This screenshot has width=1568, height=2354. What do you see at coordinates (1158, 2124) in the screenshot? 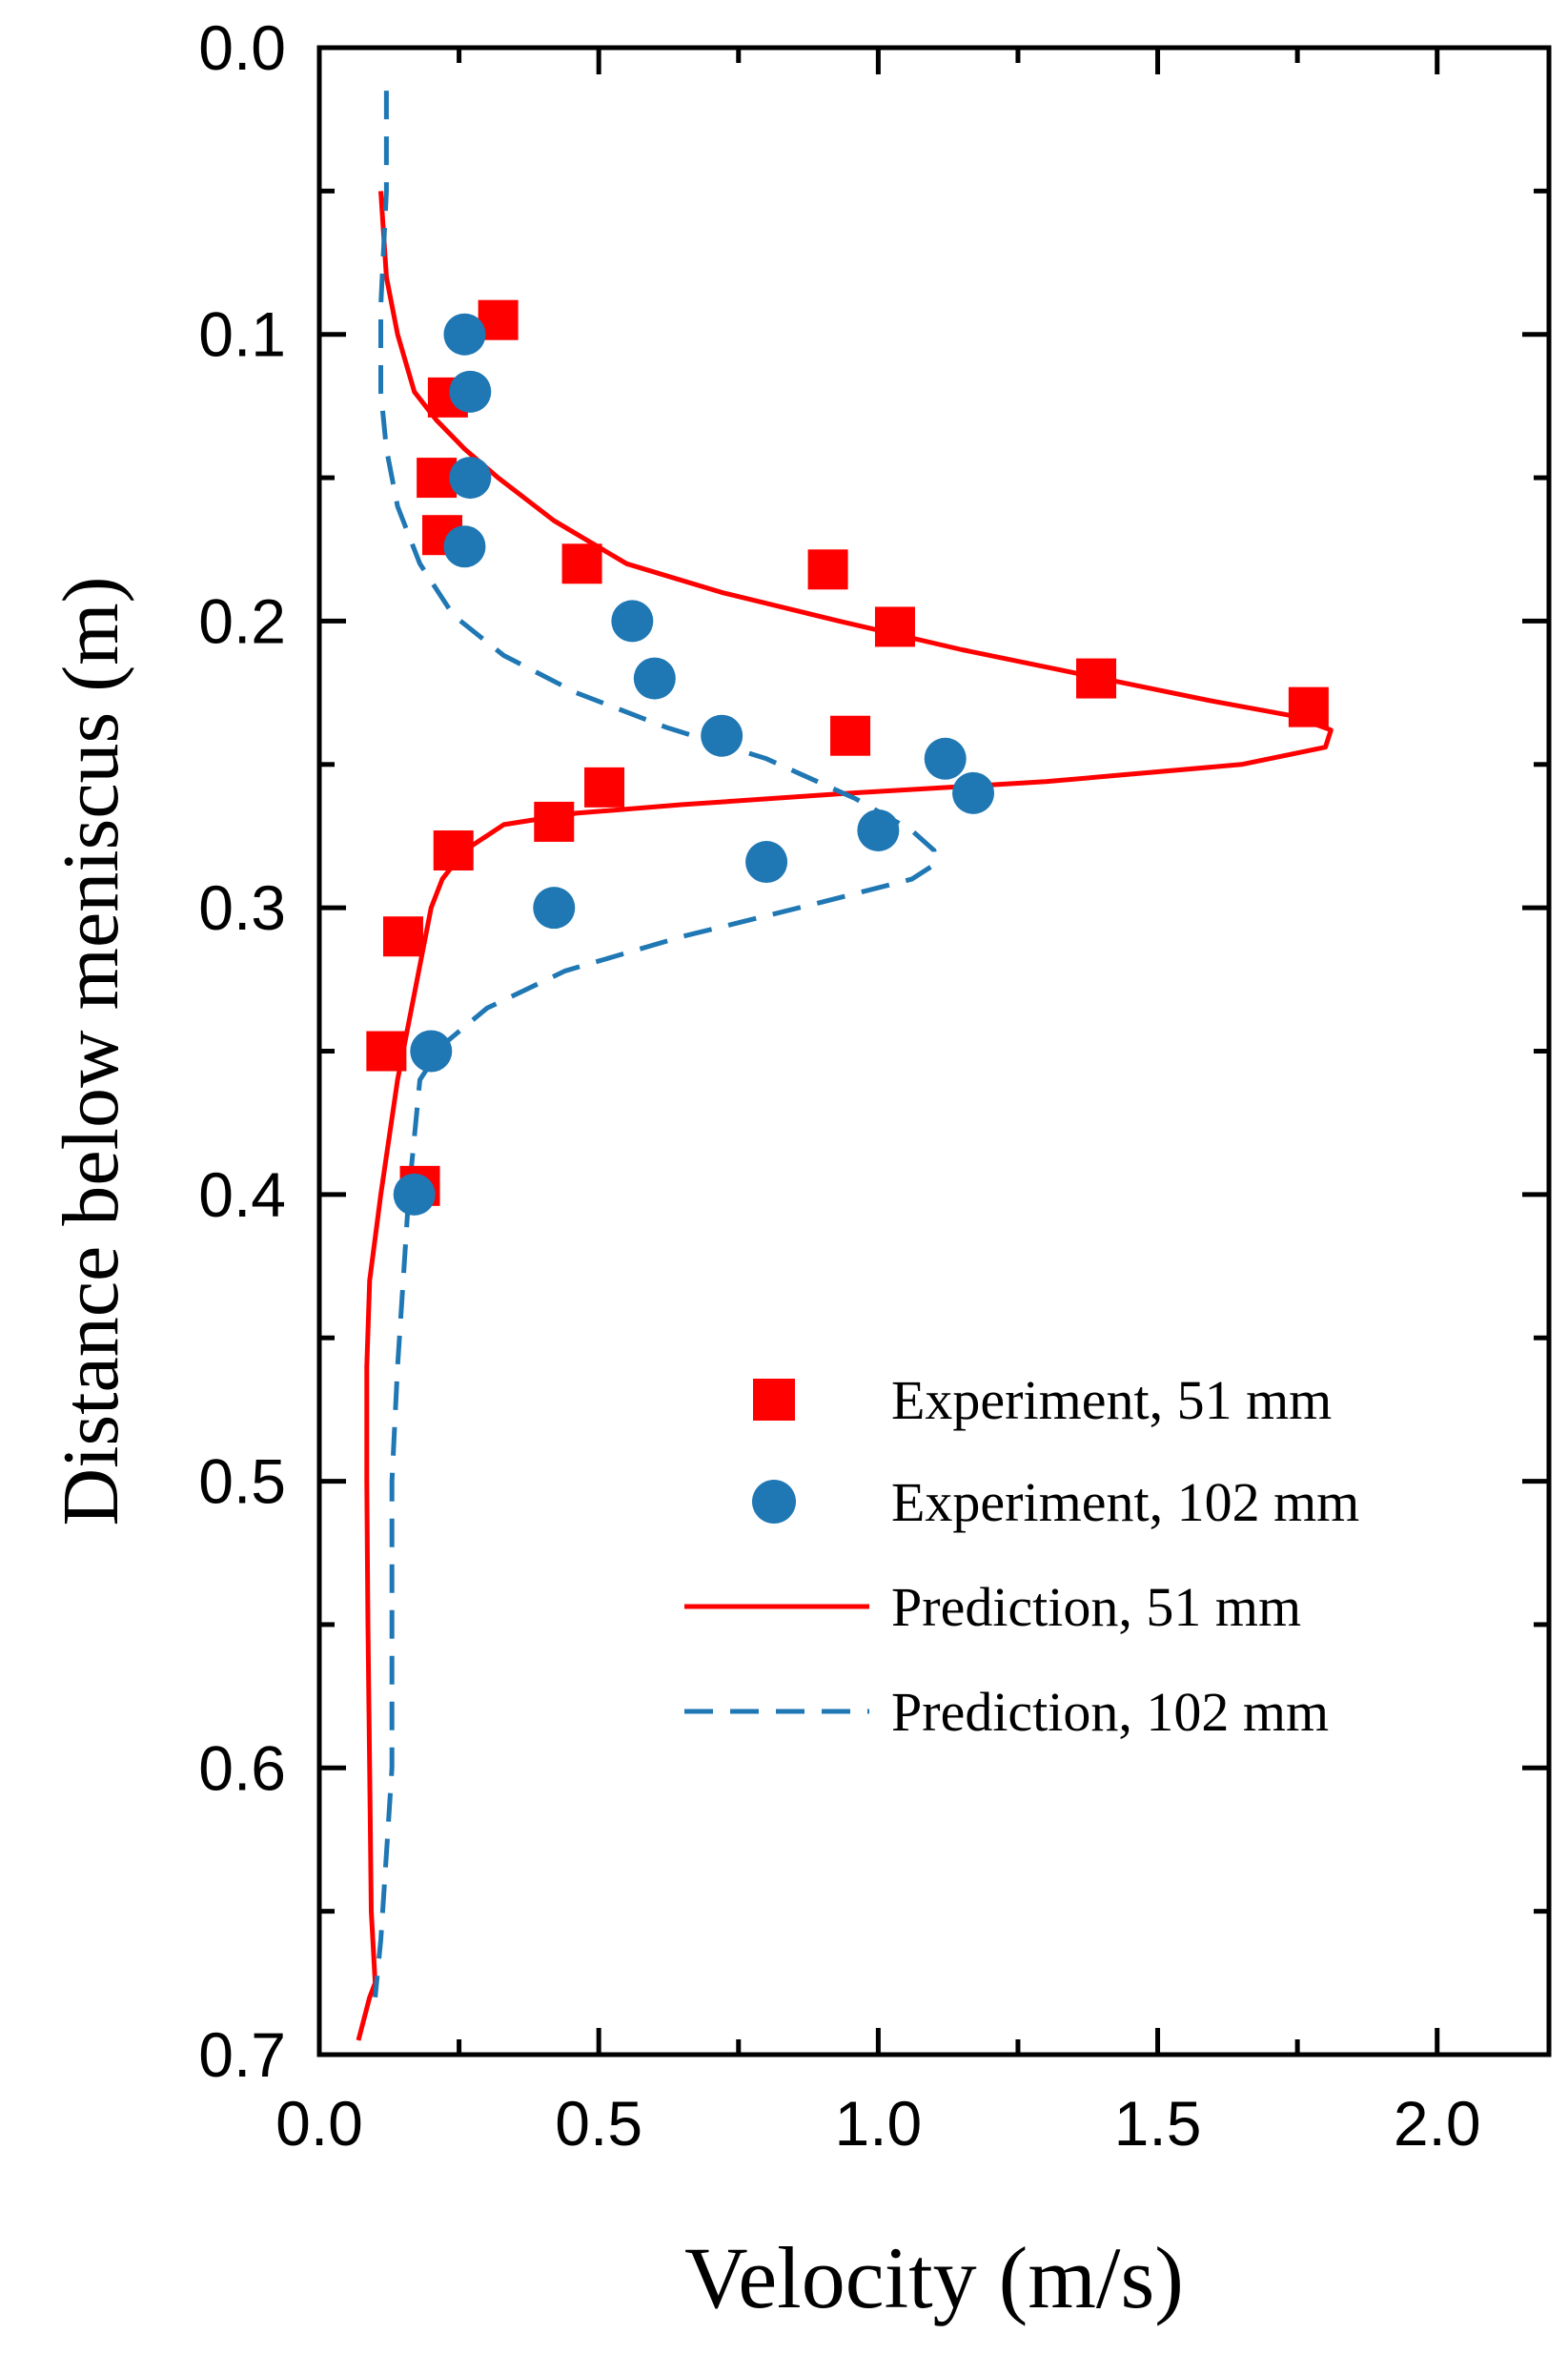
I see `x-tick-label: 1.5` at bounding box center [1158, 2124].